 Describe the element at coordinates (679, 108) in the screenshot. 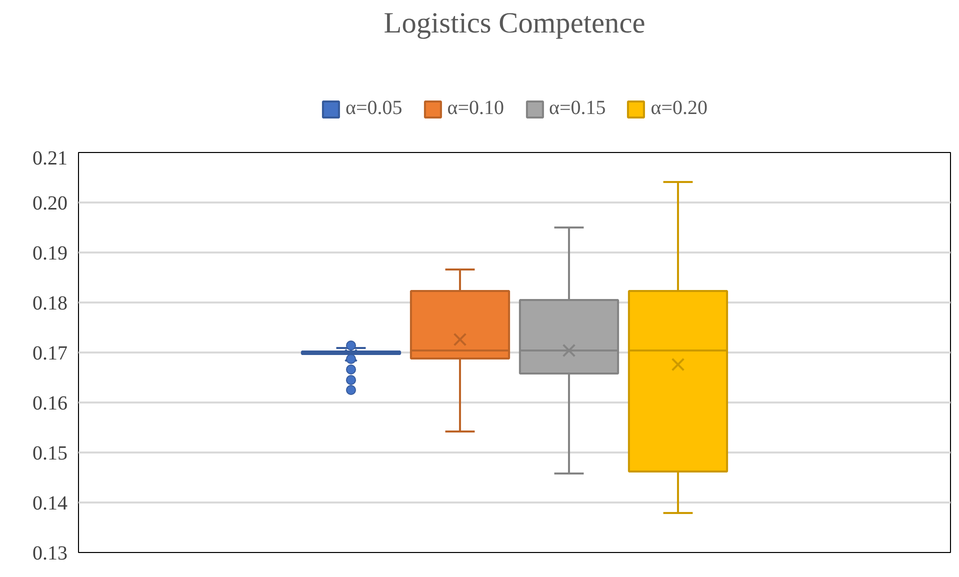

I see `legend-label: α=0.20` at that location.